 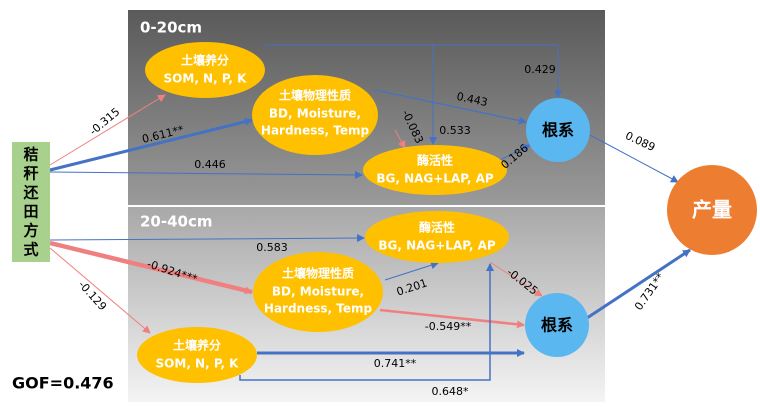 What do you see at coordinates (63, 383) in the screenshot?
I see `gof: GOF=0.476` at bounding box center [63, 383].